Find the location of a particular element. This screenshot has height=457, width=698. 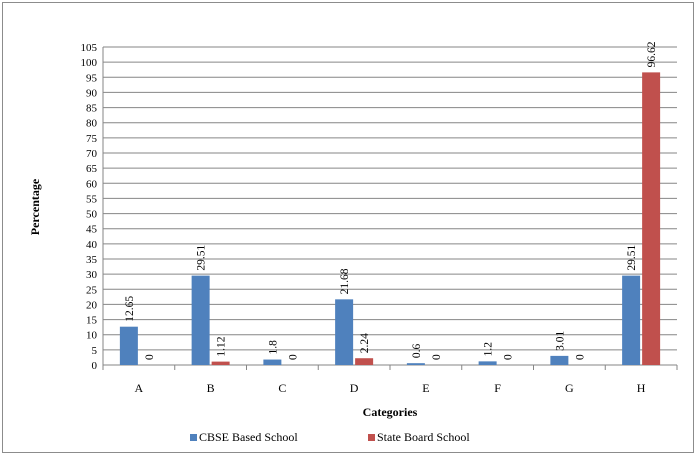

y-tick-label: 55 is located at coordinates (92, 199).